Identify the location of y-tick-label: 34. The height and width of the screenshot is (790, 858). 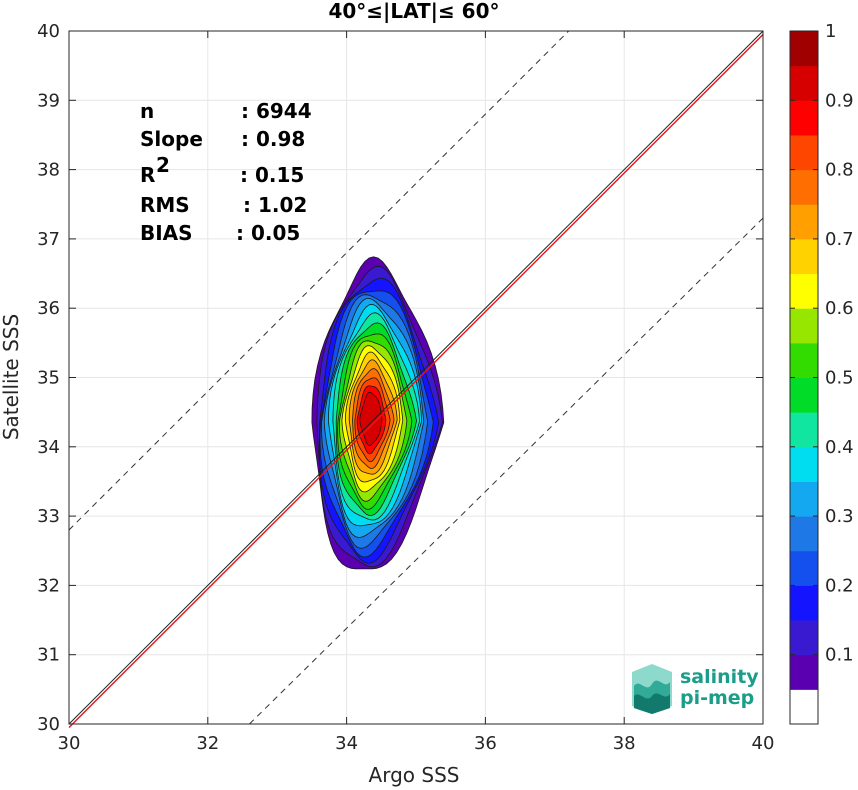
(48, 447).